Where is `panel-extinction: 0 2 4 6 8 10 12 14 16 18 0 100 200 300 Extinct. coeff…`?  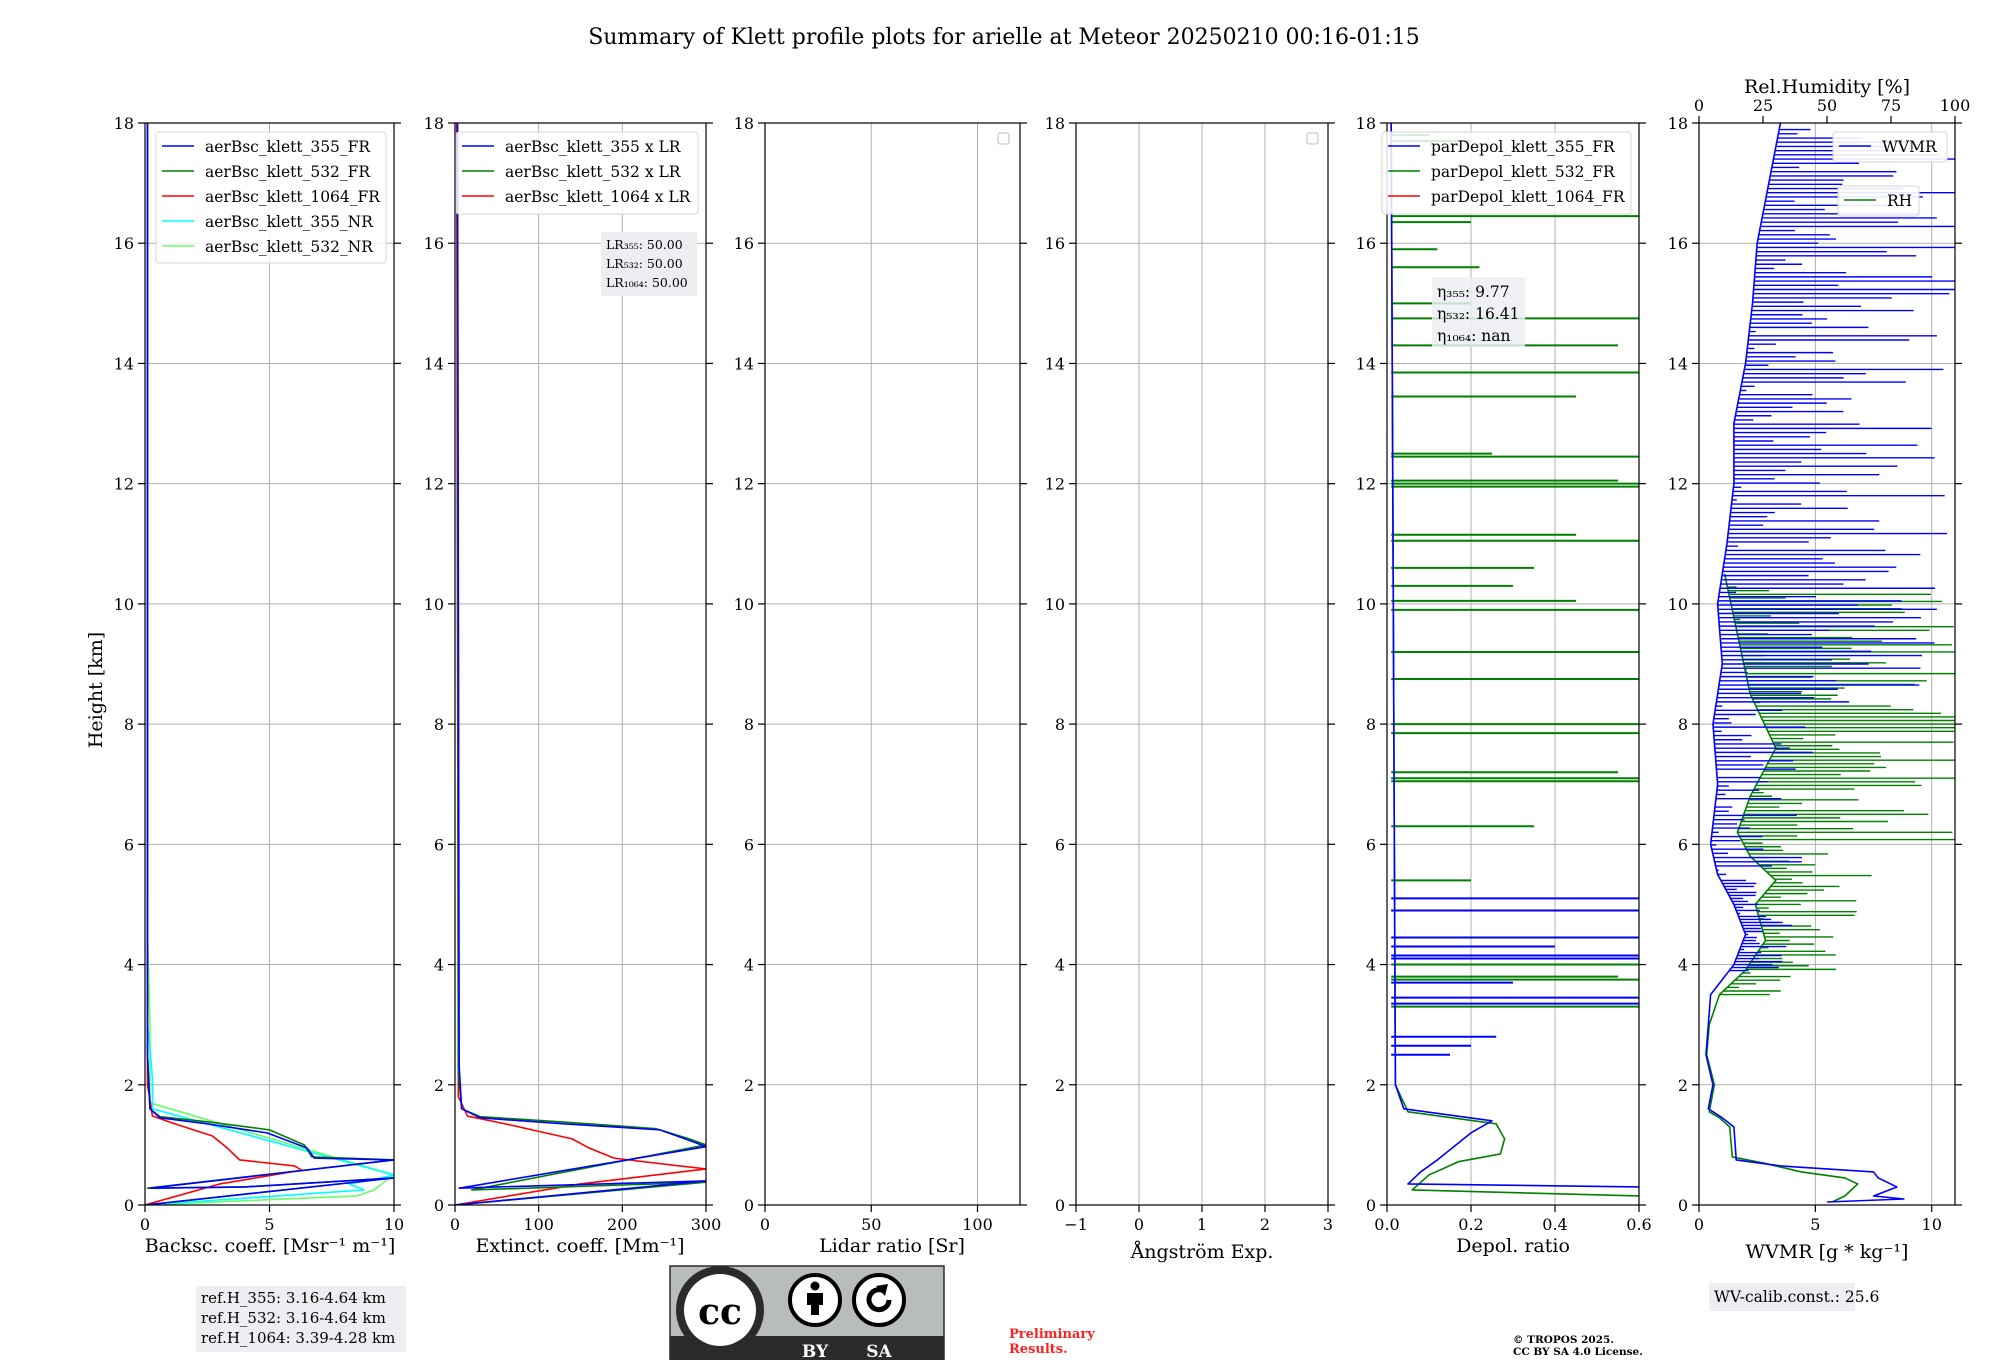 panel-extinction: 0 2 4 6 8 10 12 14 16 18 0 100 200 300 Extinct. coeff… is located at coordinates (573, 685).